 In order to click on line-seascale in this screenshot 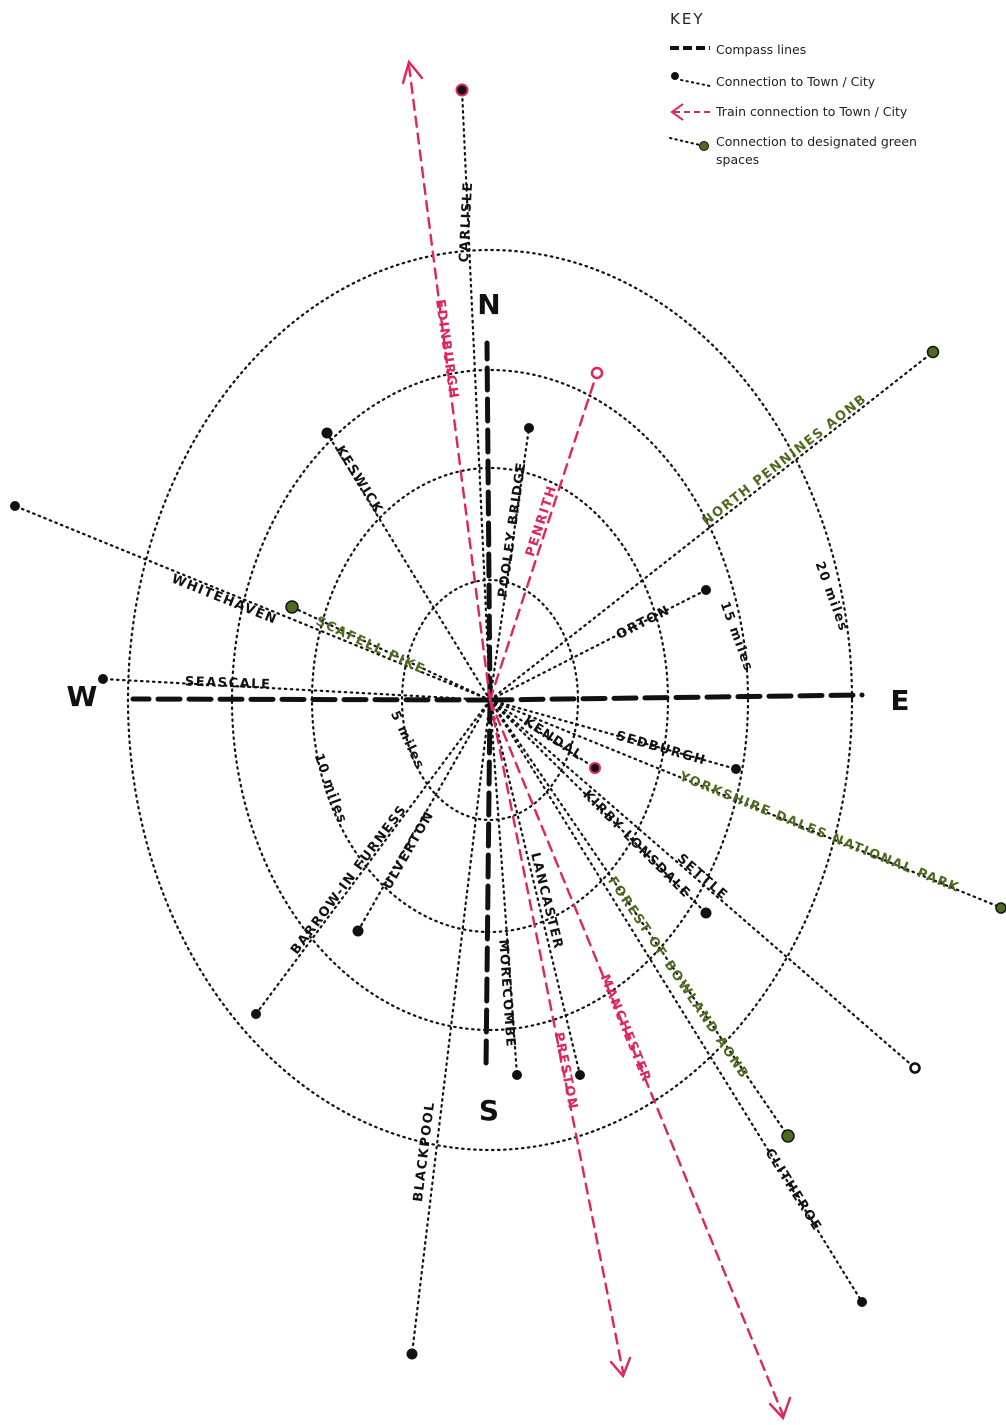, I will do `click(296, 689)`.